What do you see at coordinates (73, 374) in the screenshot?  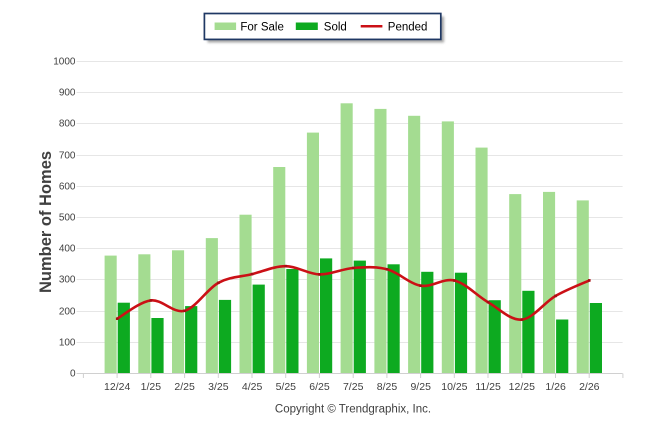 I see `svg-text: 0` at bounding box center [73, 374].